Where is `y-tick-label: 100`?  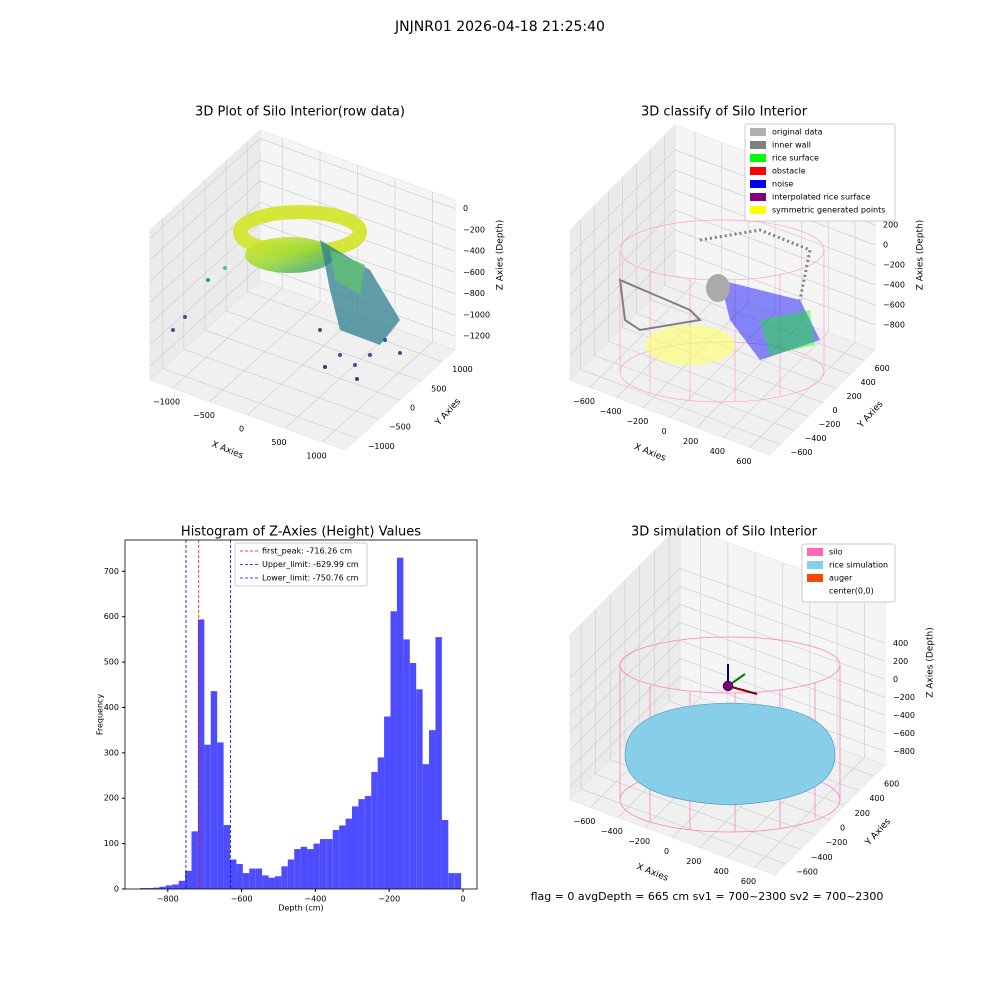
y-tick-label: 100 is located at coordinates (111, 843).